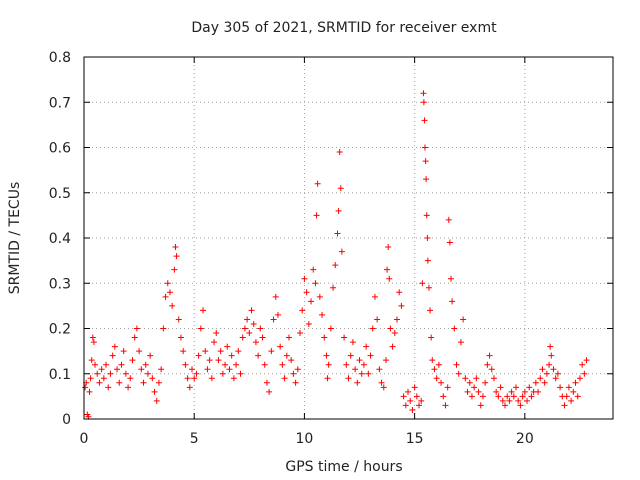 The height and width of the screenshot is (480, 640). I want to click on x-axis-label: GPS time / hours, so click(343, 467).